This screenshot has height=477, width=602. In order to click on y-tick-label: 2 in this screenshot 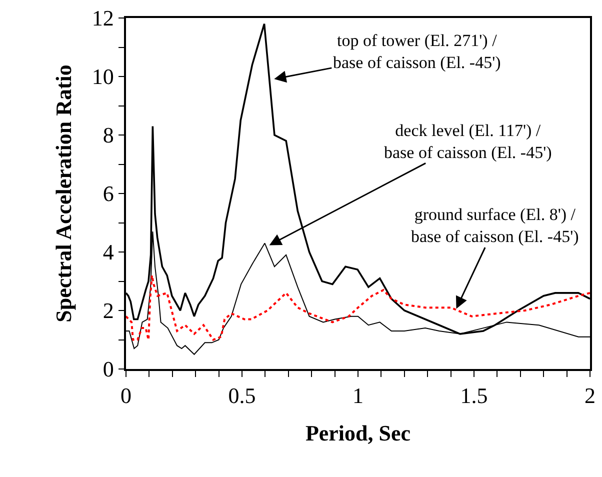, I will do `click(108, 311)`.